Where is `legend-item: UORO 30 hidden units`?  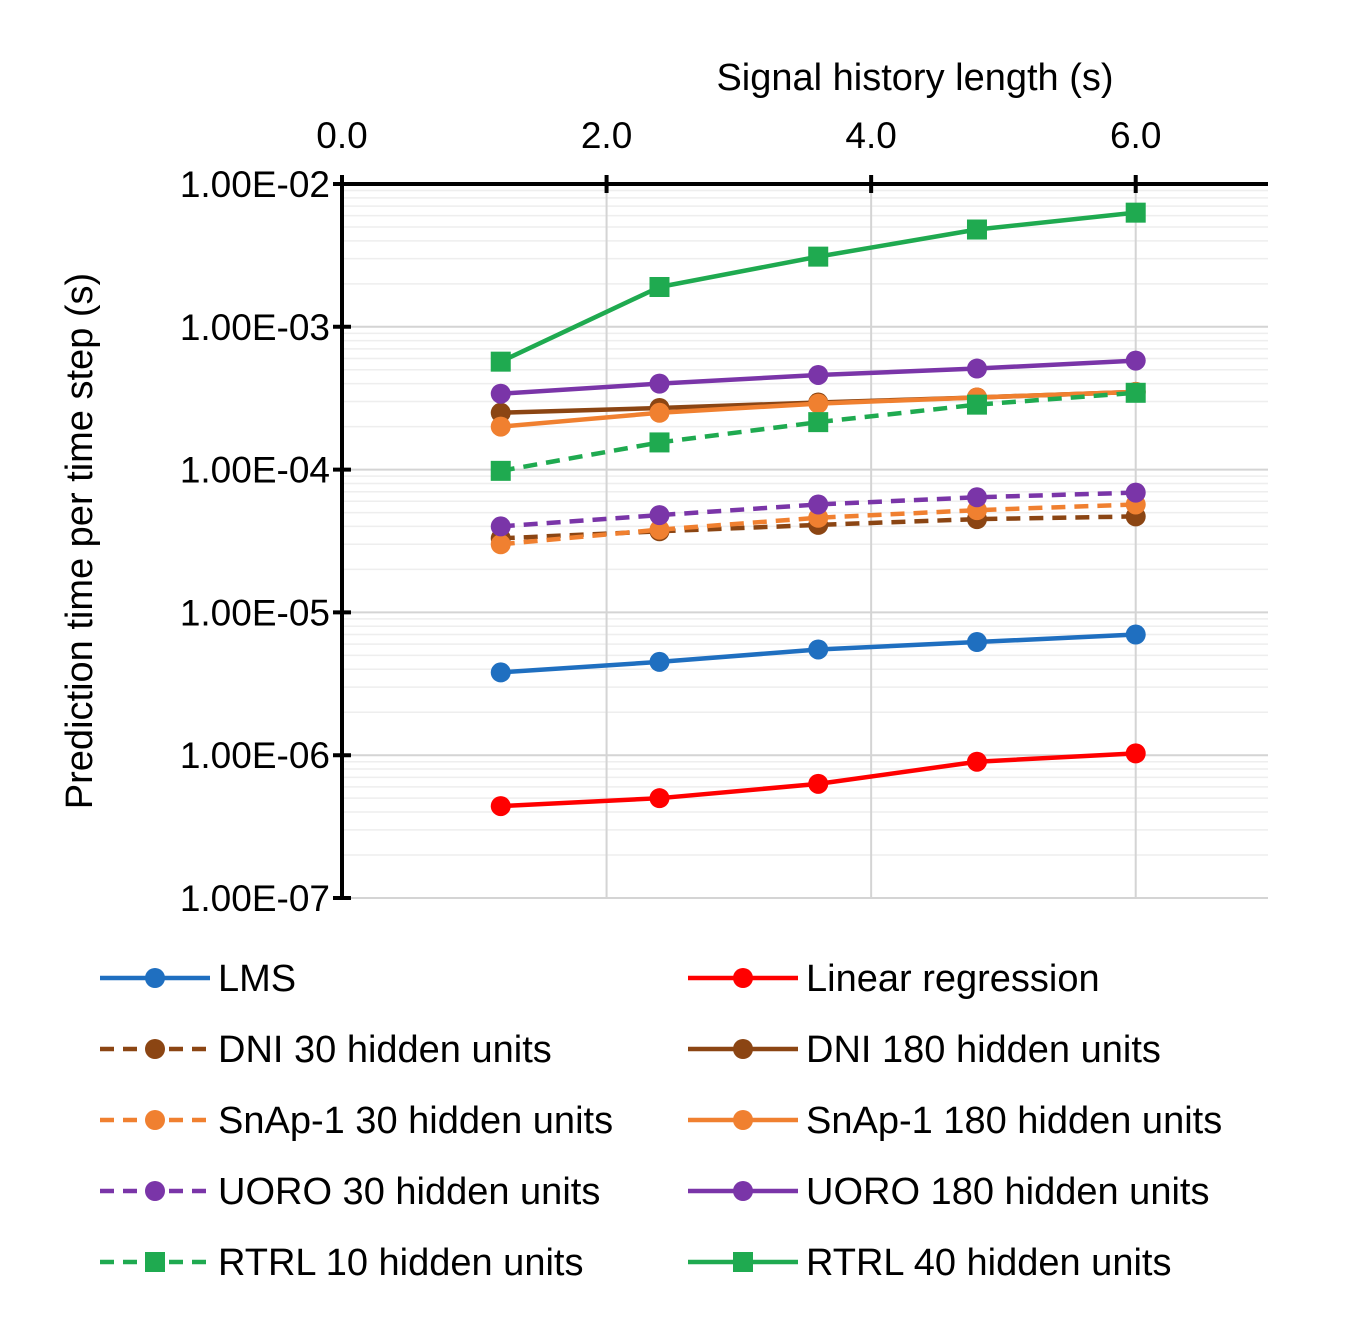 legend-item: UORO 30 hidden units is located at coordinates (350, 1192).